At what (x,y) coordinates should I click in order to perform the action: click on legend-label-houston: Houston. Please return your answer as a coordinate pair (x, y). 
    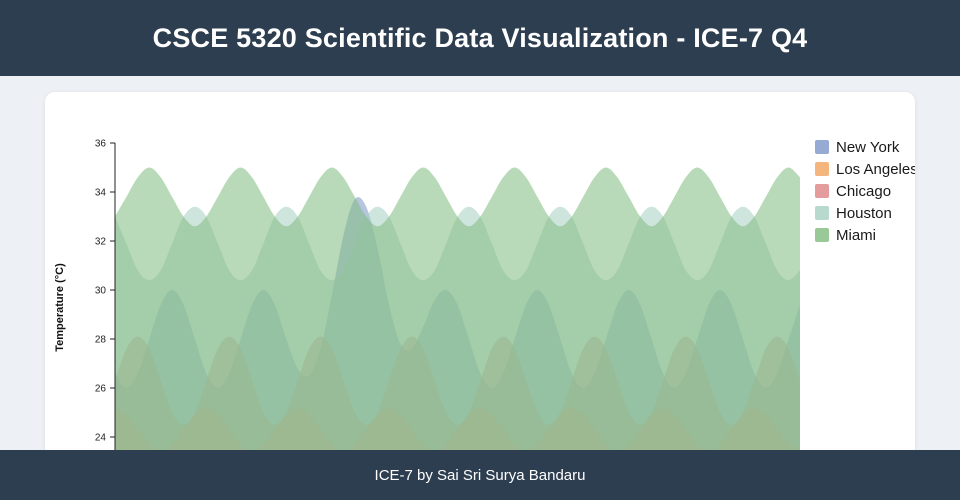
    Looking at the image, I should click on (864, 213).